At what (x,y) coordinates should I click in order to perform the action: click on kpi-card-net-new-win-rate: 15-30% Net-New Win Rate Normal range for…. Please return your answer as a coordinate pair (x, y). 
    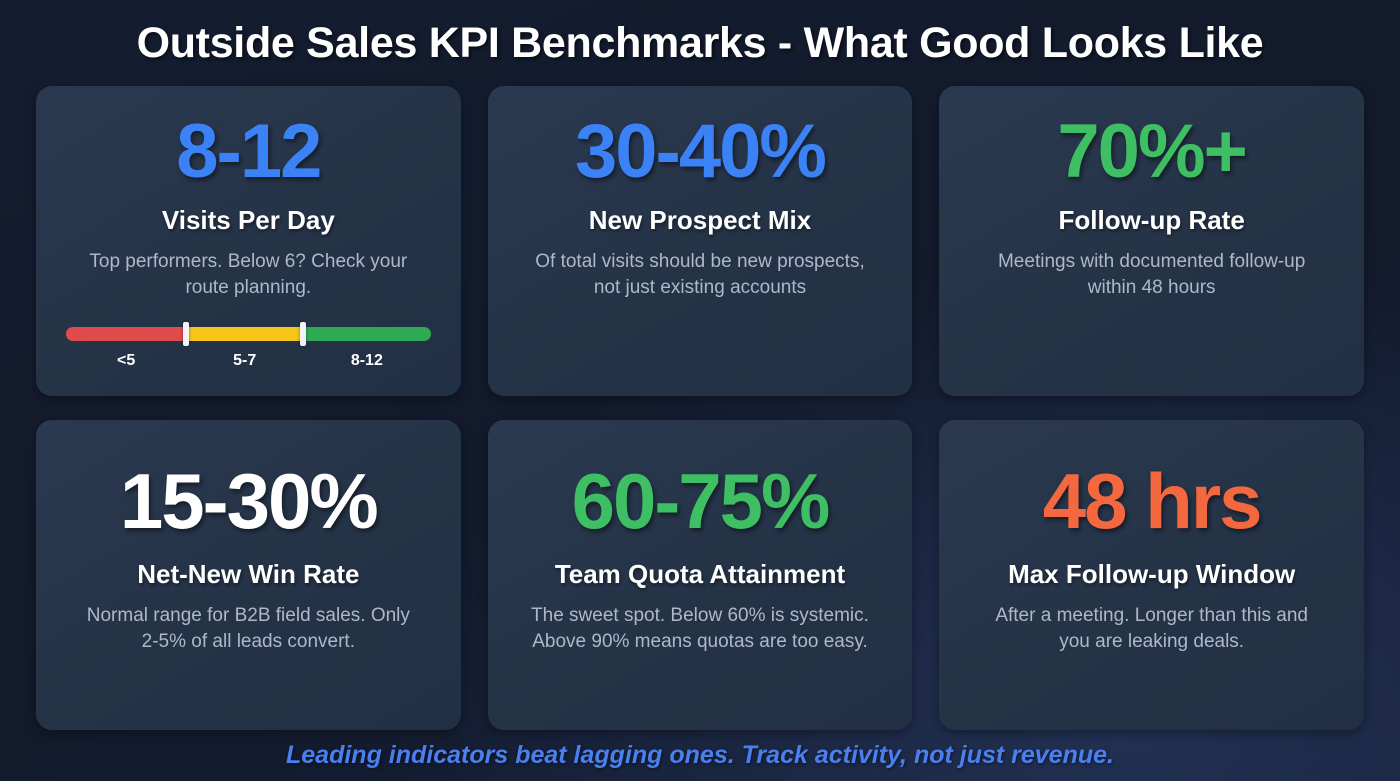
    Looking at the image, I should click on (248, 575).